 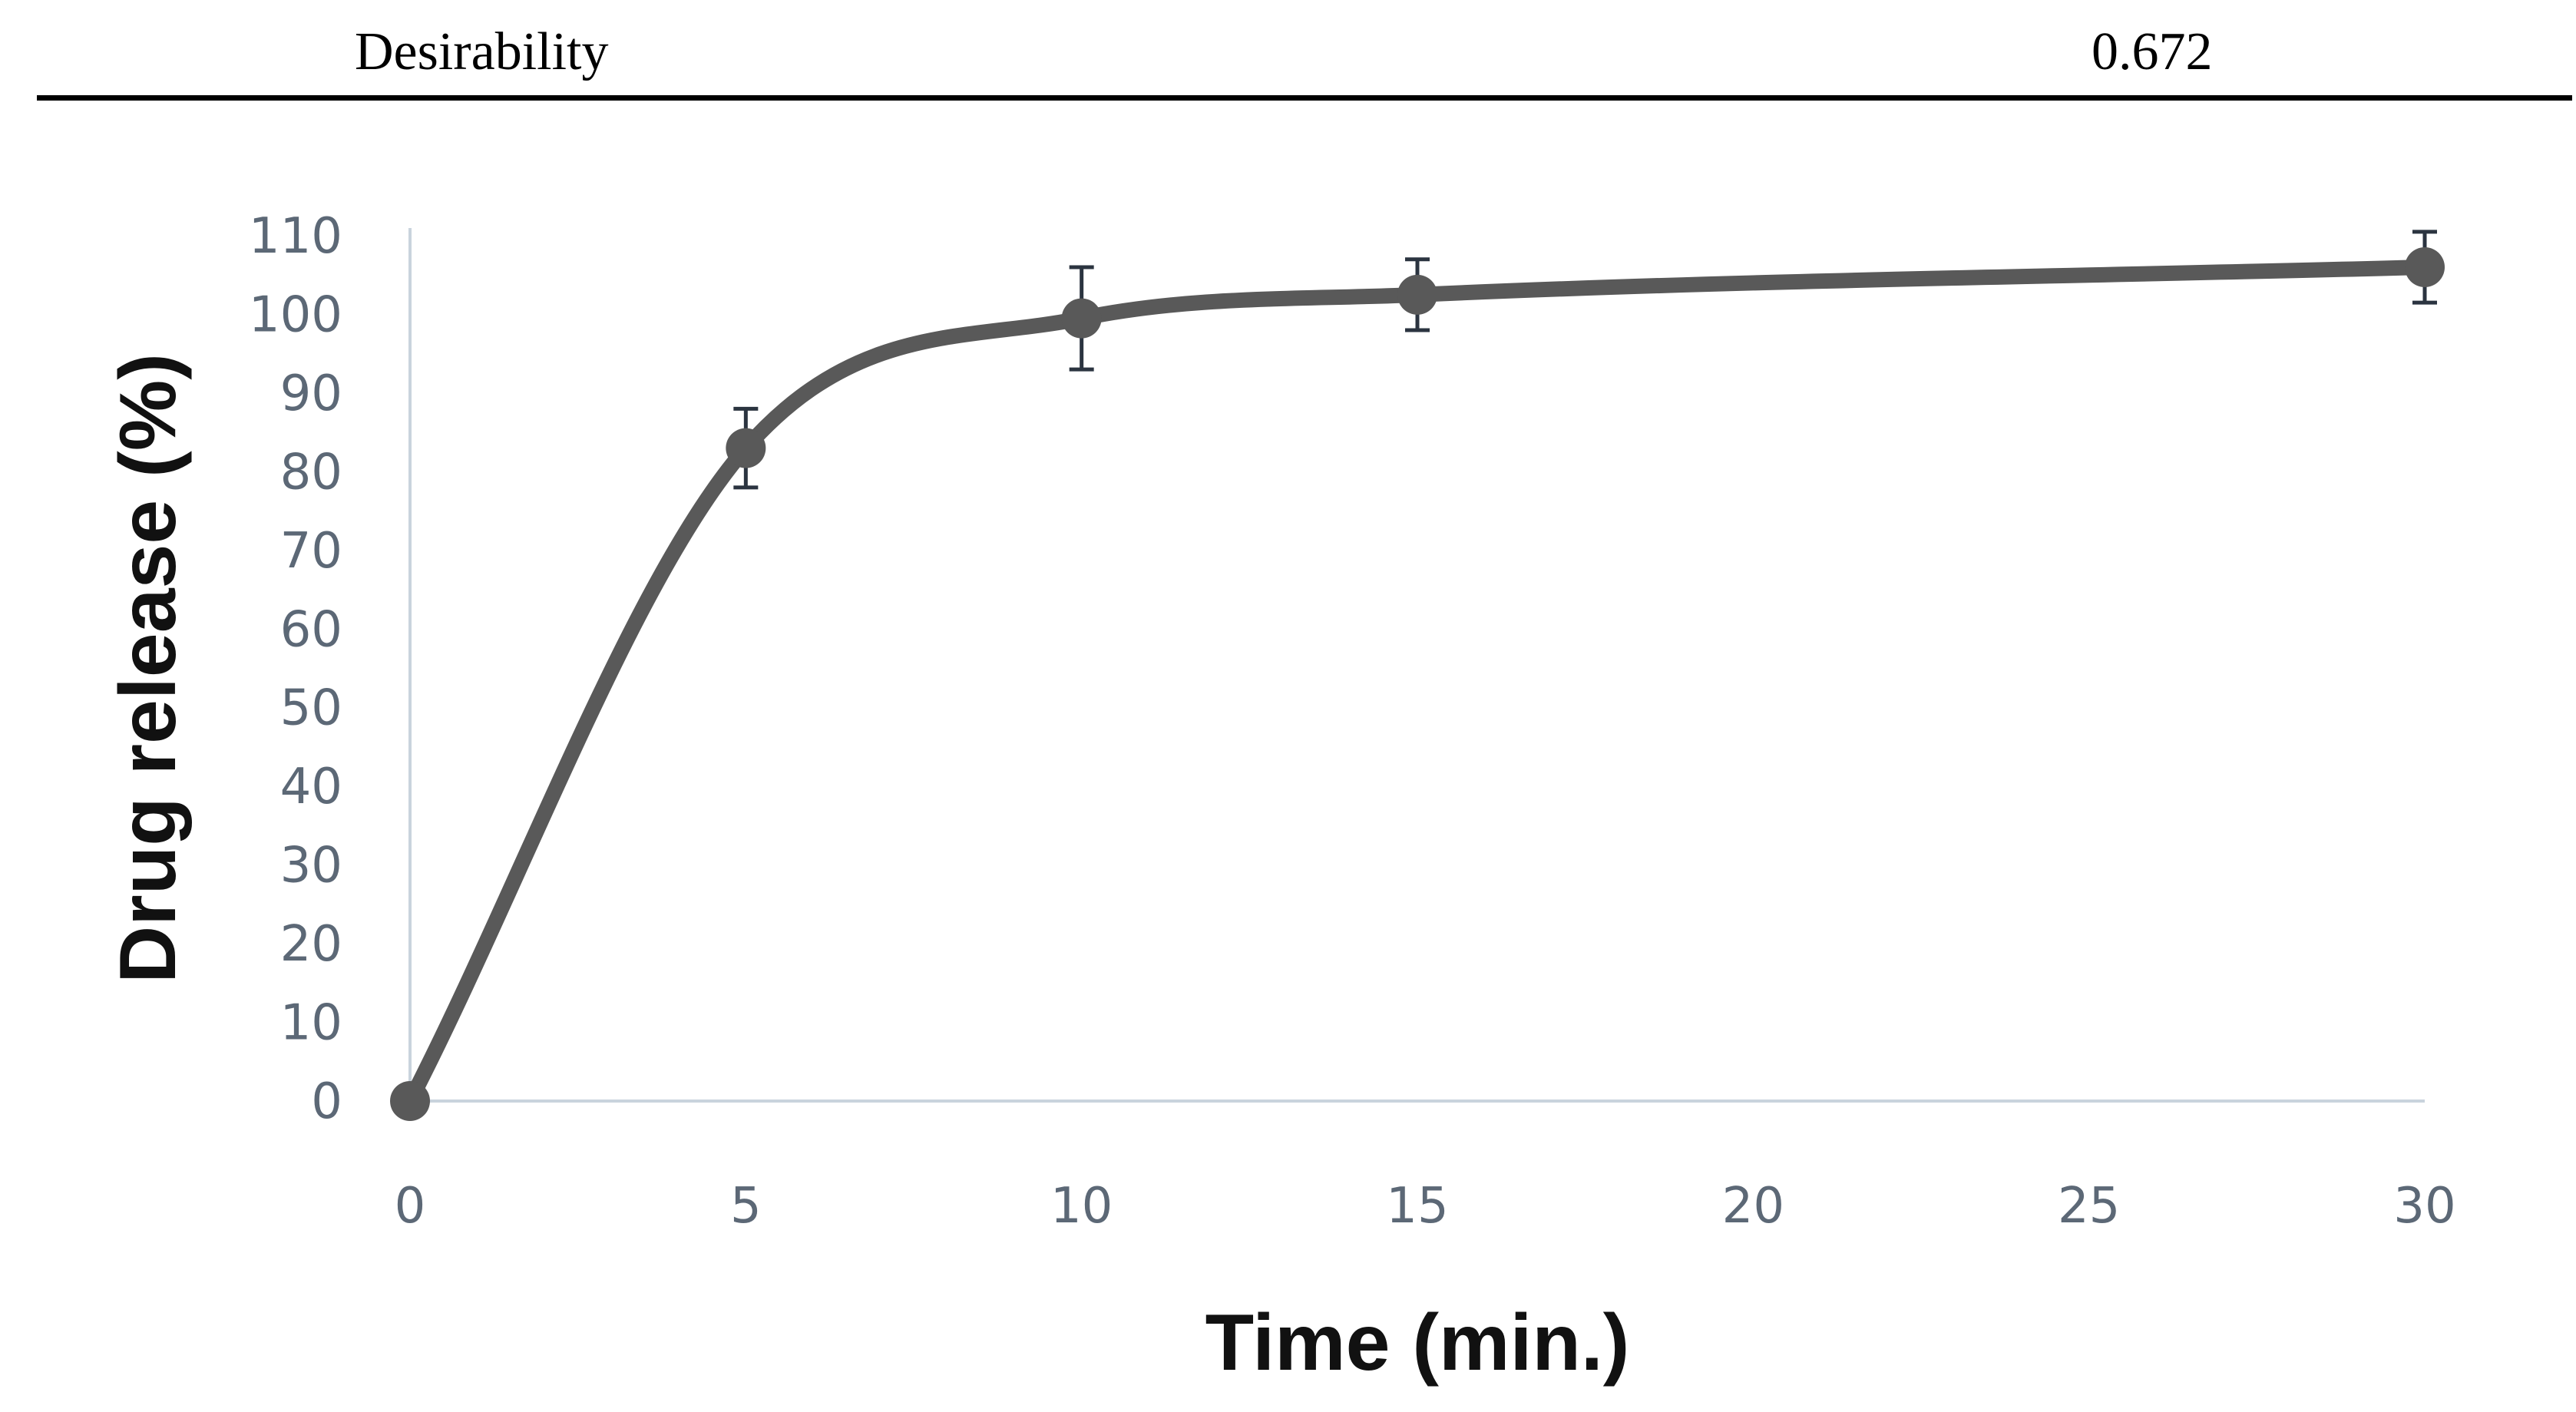 What do you see at coordinates (410, 1207) in the screenshot?
I see `x-tick-label: 0` at bounding box center [410, 1207].